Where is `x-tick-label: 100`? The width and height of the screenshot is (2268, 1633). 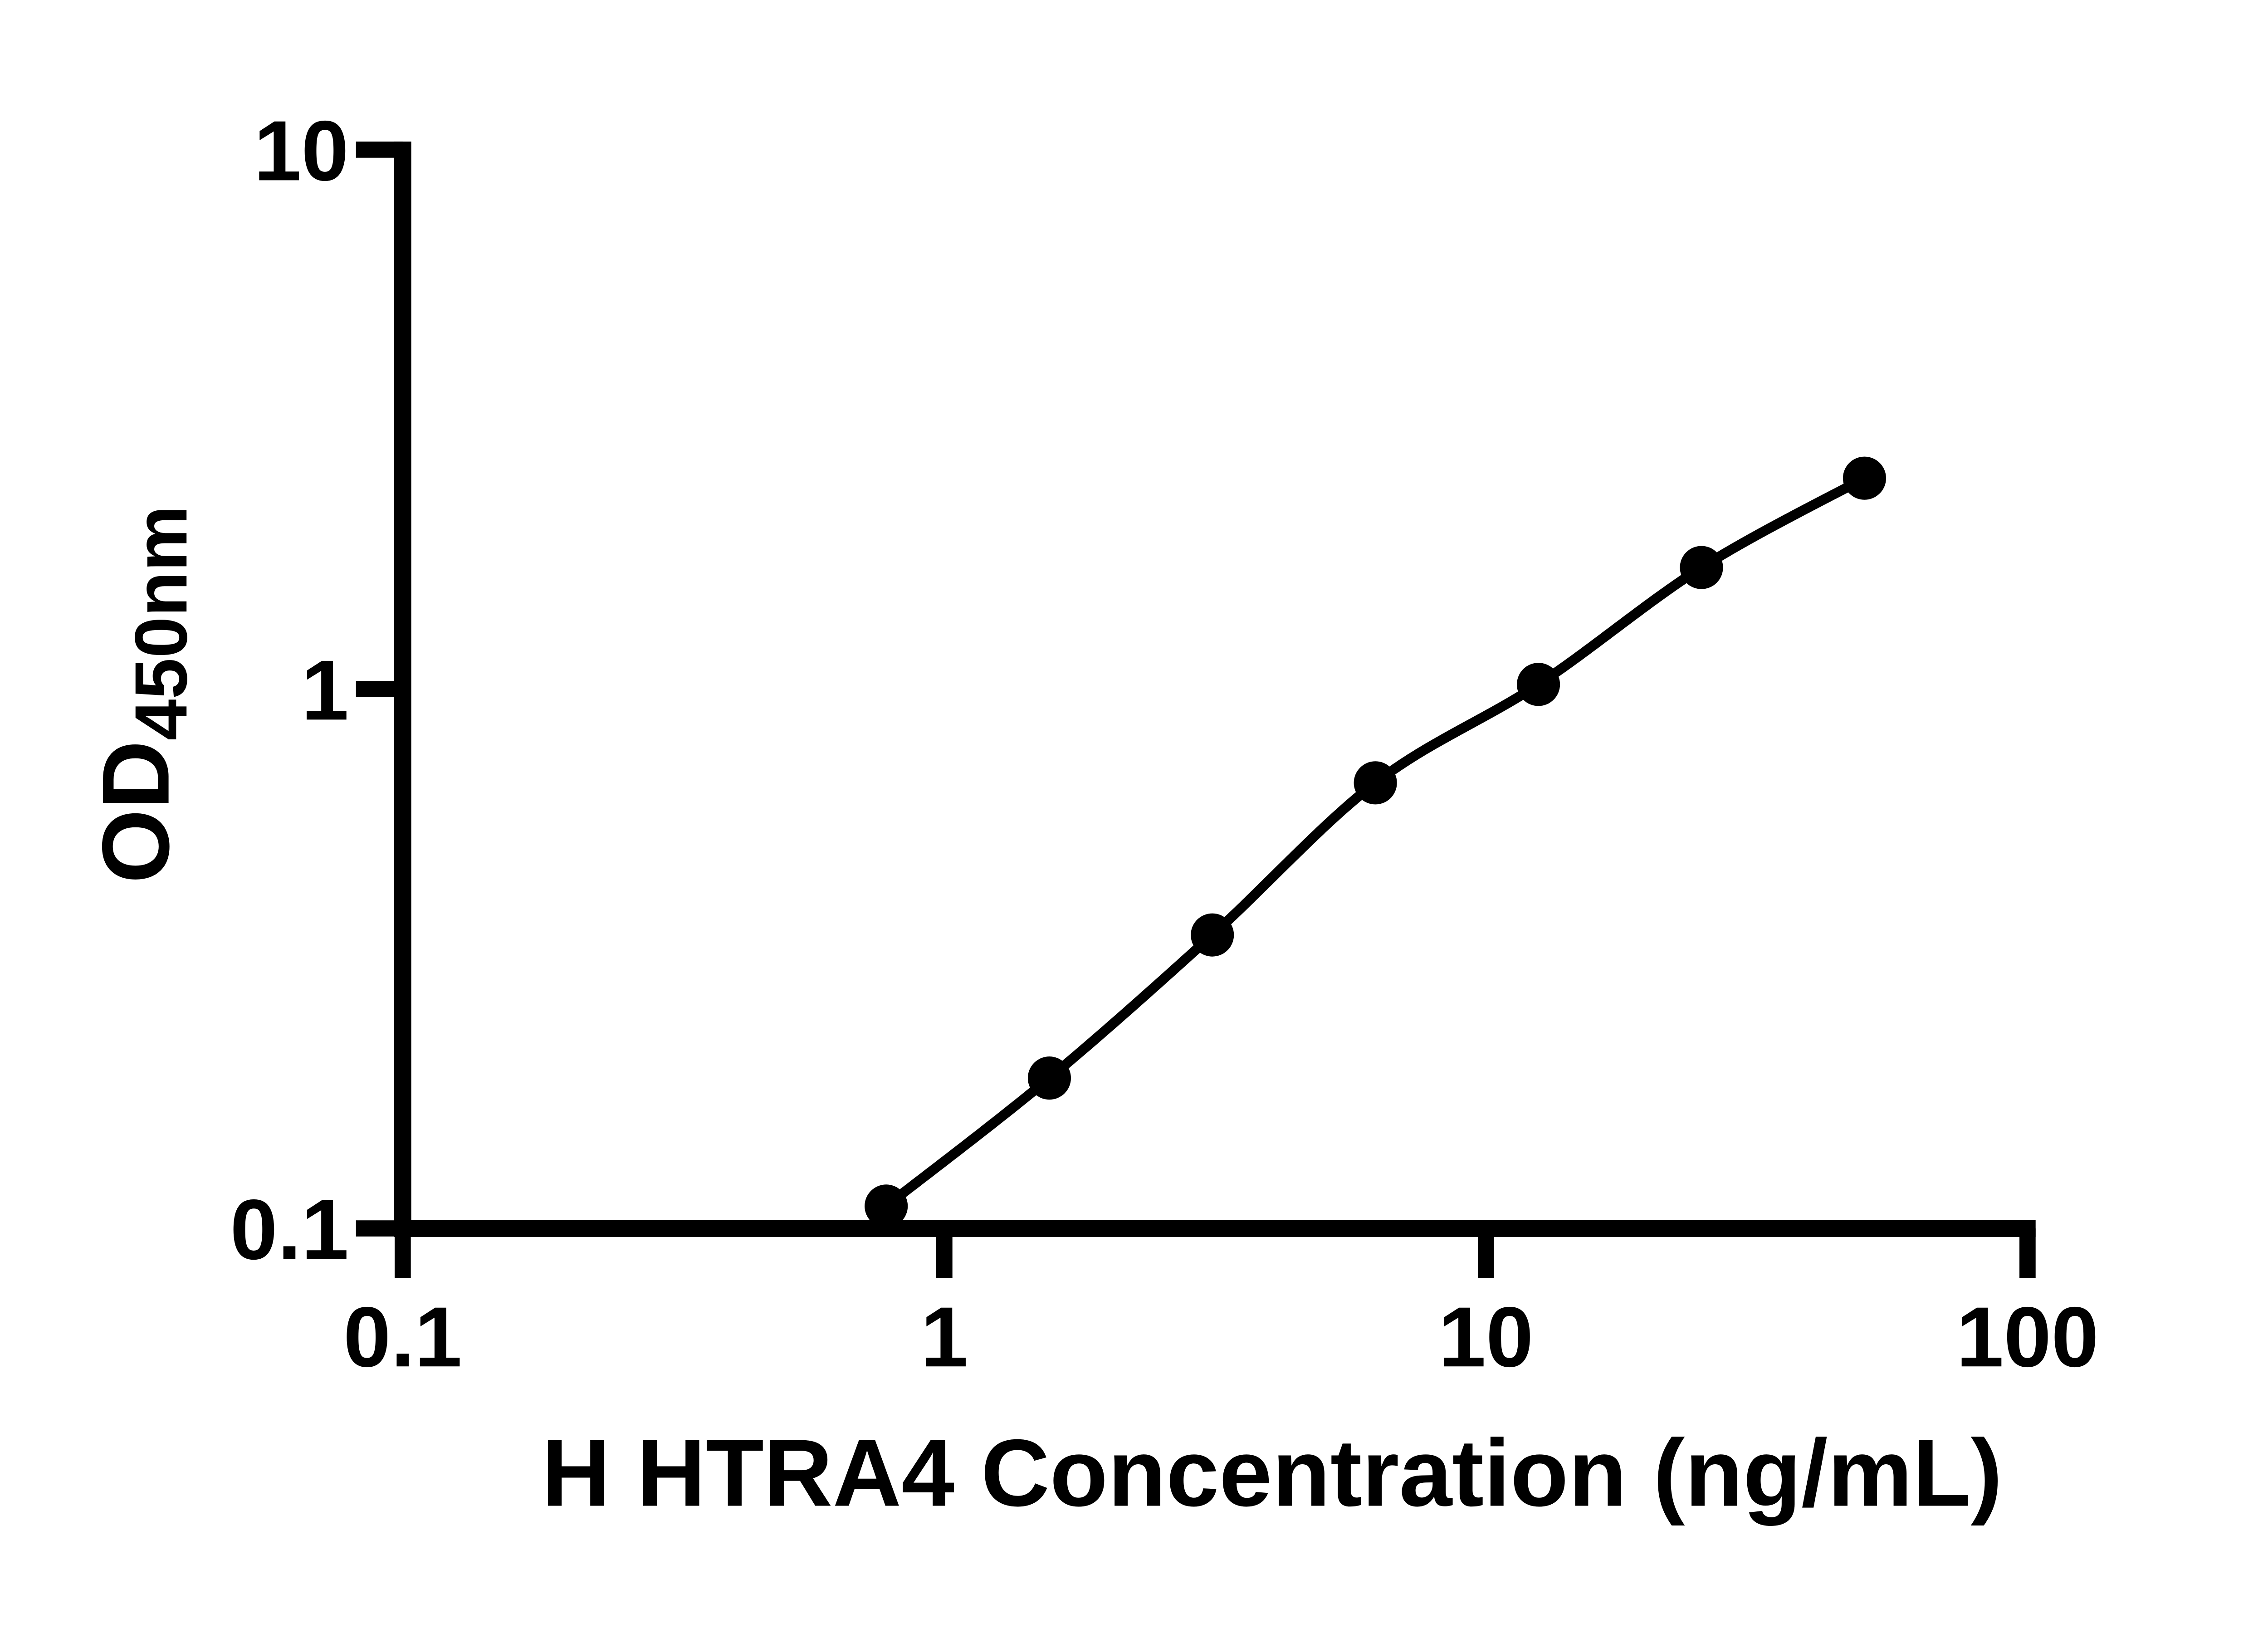 x-tick-label: 100 is located at coordinates (2028, 1336).